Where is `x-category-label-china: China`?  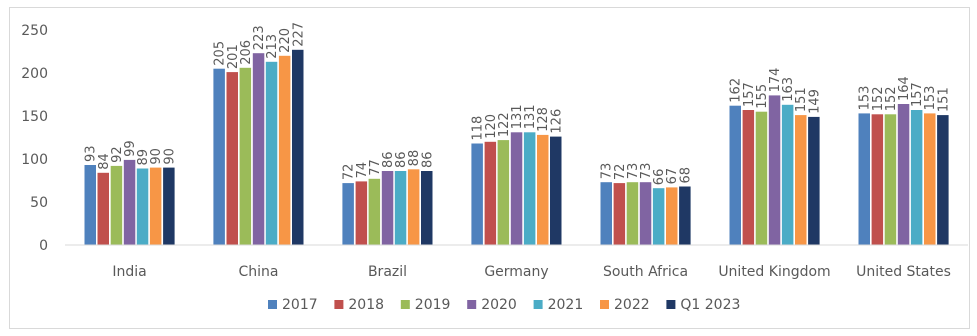
x-category-label-china: China is located at coordinates (259, 272).